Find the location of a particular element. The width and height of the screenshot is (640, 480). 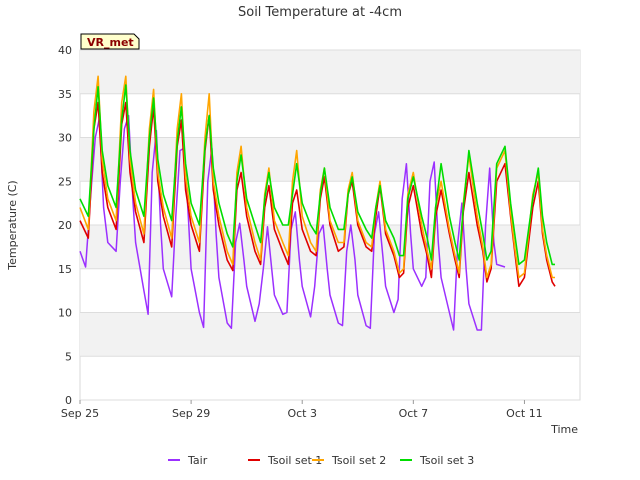

x-tick-label: Sep 25 is located at coordinates (80, 413).